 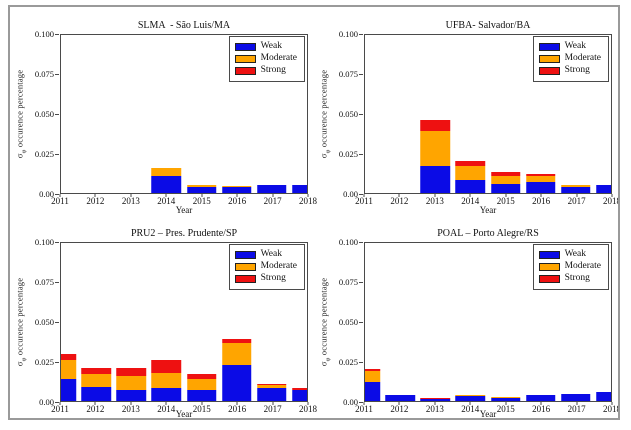 I want to click on chart-title: SLMA - São Luis/MA, so click(x=184, y=25).